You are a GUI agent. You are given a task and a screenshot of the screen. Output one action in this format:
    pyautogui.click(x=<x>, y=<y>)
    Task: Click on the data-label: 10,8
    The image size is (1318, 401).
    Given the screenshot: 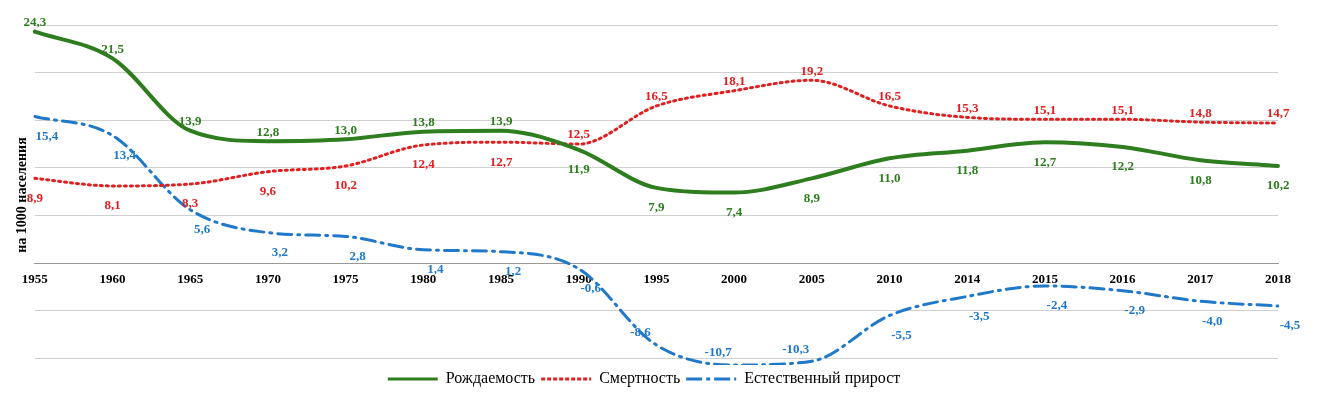 What is the action you would take?
    pyautogui.click(x=1200, y=179)
    